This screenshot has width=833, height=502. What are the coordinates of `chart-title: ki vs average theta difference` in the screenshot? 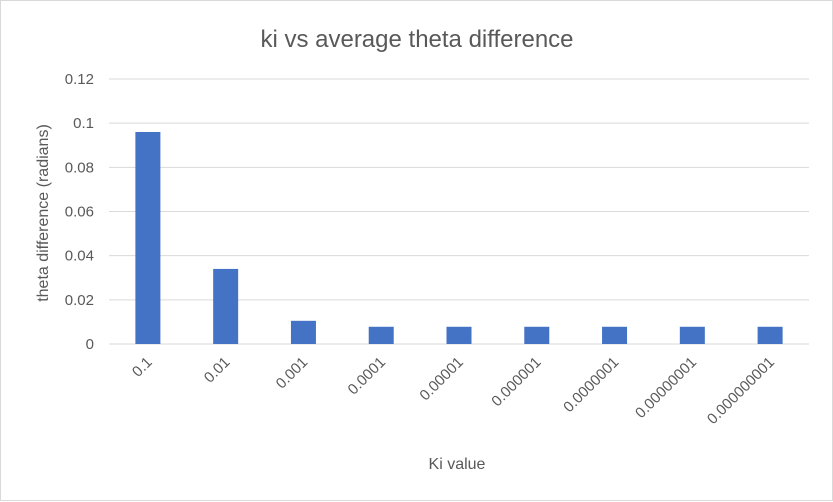 It's located at (416, 39).